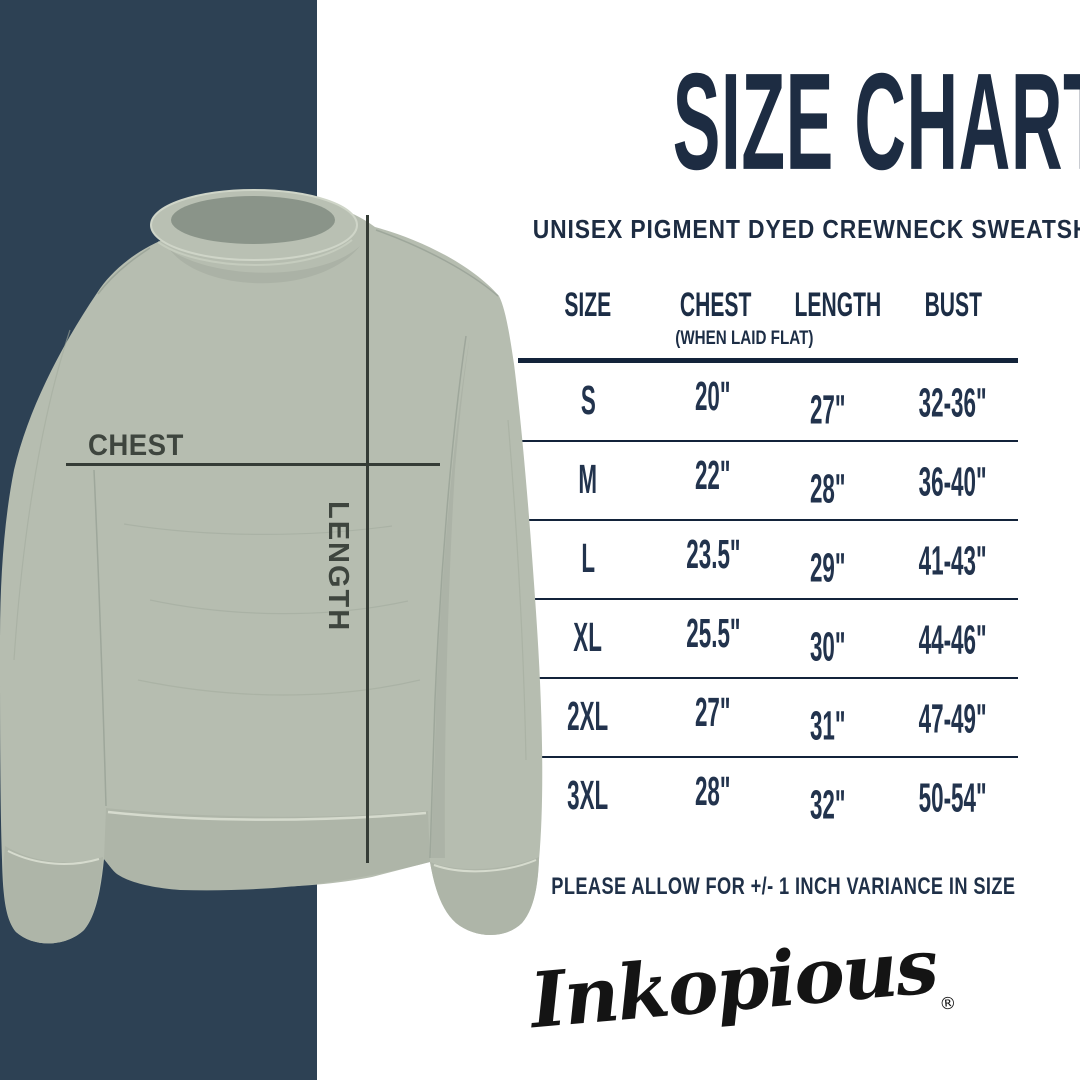 The image size is (1080, 1080). What do you see at coordinates (338, 567) in the screenshot?
I see `length-measure-label: LENGTH` at bounding box center [338, 567].